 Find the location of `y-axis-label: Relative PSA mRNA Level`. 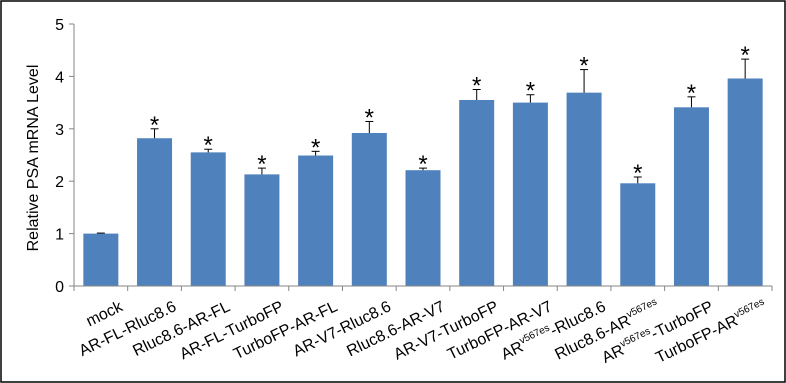

y-axis-label: Relative PSA mRNA Level is located at coordinates (33, 158).